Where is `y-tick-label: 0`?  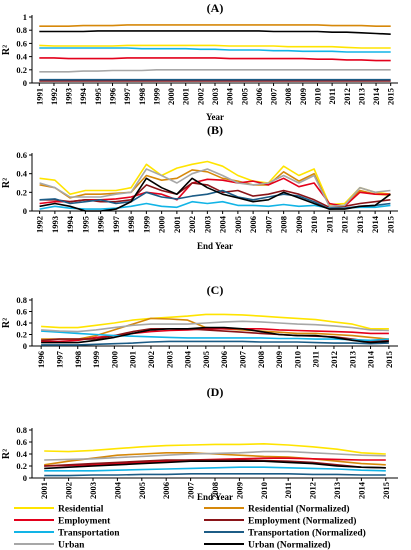
y-tick-label: 0 is located at coordinates (25, 83).